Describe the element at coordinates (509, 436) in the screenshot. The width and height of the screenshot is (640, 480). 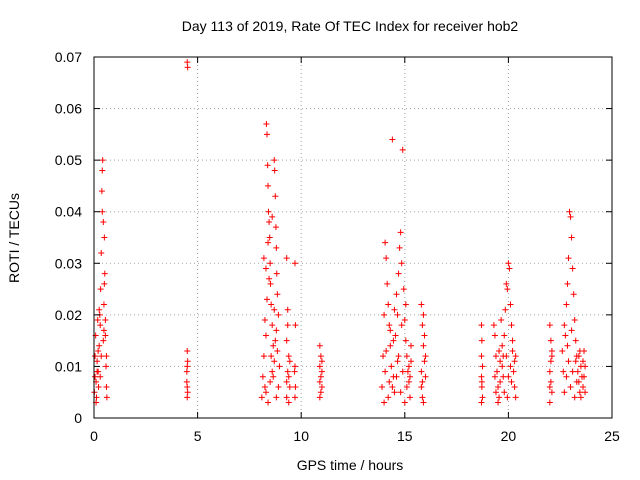
I see `x-tick-label: 20` at that location.